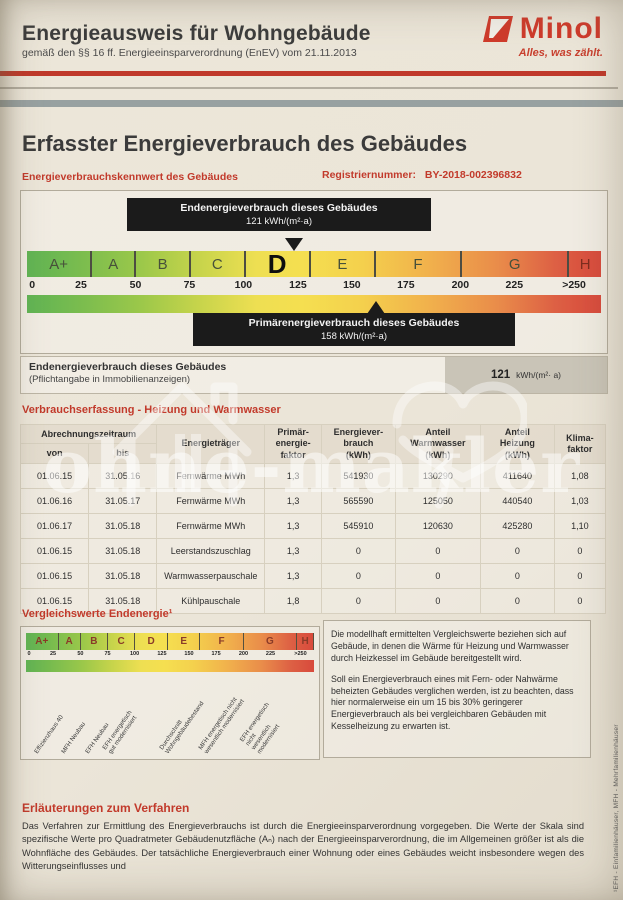 Image resolution: width=623 pixels, height=900 pixels. Describe the element at coordinates (517, 500) in the screenshot. I see `cell: 440540` at that location.